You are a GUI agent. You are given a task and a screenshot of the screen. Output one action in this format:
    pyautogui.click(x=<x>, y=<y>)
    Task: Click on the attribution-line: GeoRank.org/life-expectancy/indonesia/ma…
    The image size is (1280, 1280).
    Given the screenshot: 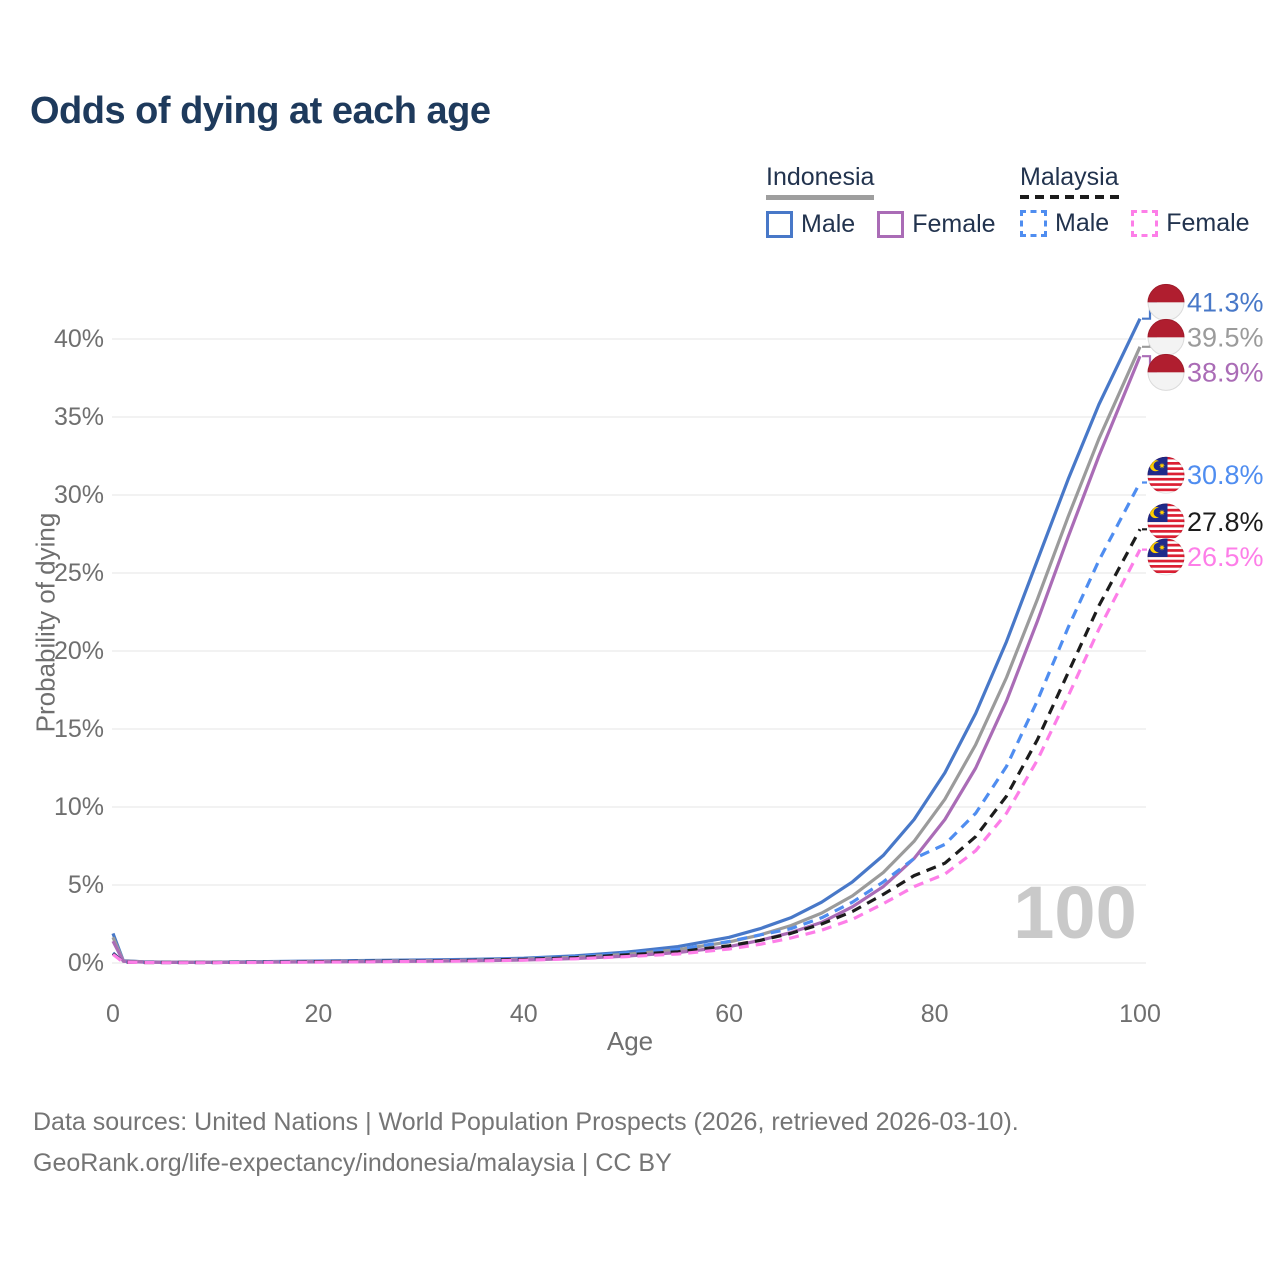 What is the action you would take?
    pyautogui.click(x=352, y=1163)
    